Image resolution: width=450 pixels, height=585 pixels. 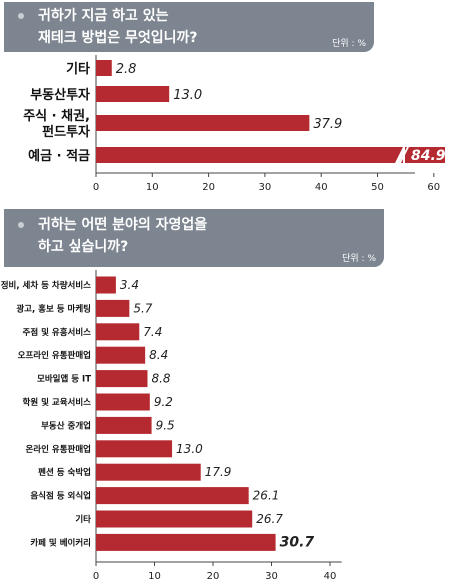 I want to click on chart-1-title-line-1: 귀하가 지금 하고 있는, so click(x=103, y=16).